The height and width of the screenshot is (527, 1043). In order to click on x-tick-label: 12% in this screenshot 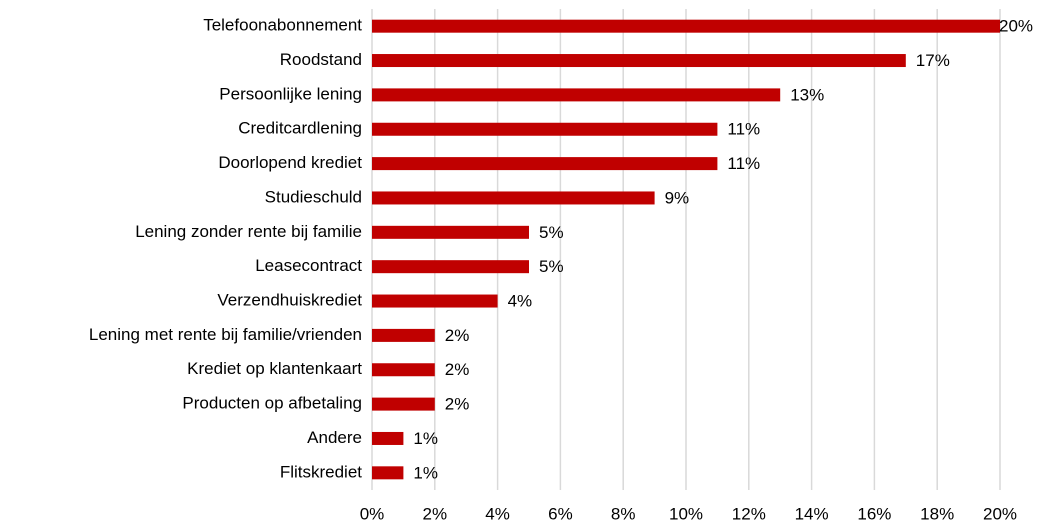, I will do `click(749, 513)`.